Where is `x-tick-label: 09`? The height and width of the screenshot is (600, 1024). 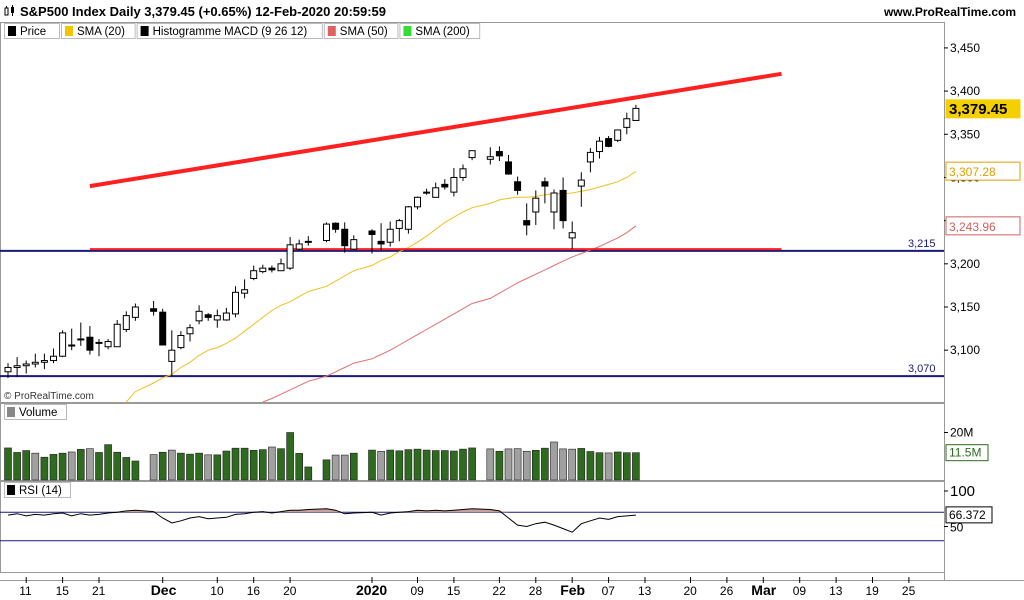 x-tick-label: 09 is located at coordinates (418, 591).